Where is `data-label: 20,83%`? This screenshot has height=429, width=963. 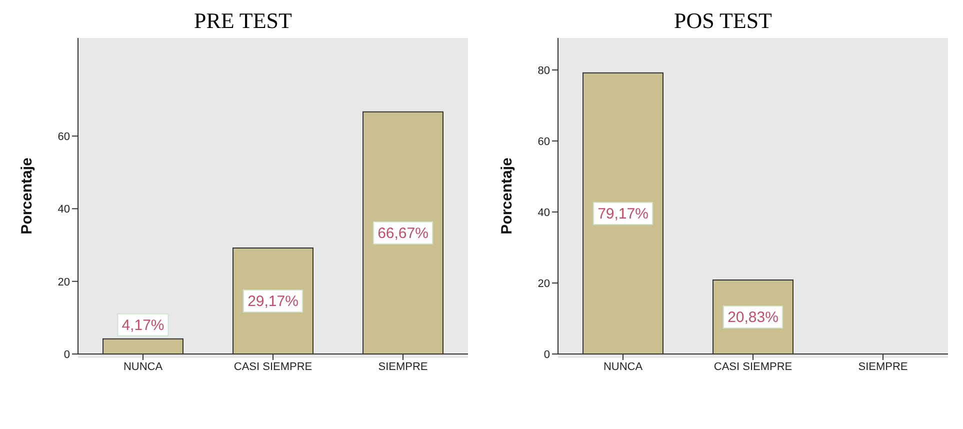
data-label: 20,83% is located at coordinates (753, 317).